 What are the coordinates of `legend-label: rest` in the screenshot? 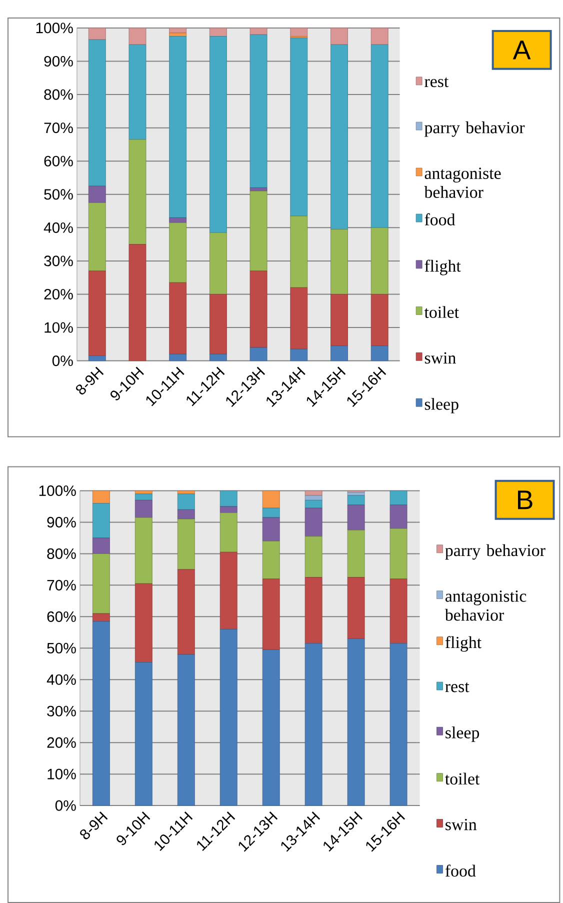 It's located at (436, 82).